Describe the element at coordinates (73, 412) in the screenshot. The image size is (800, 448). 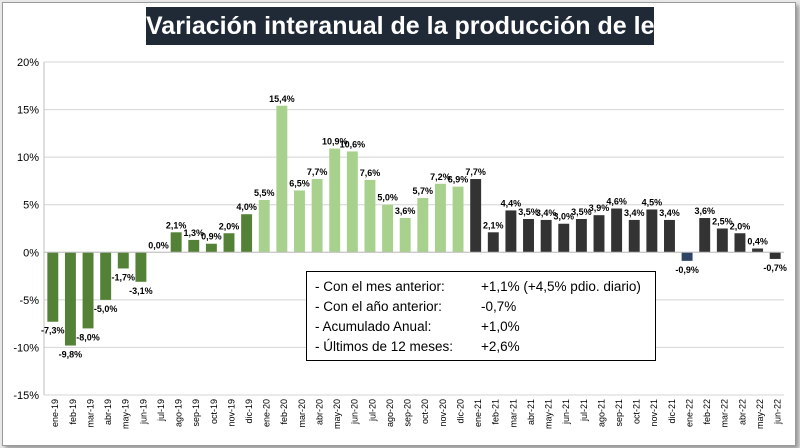
I see `x-tick-label: feb-19` at that location.